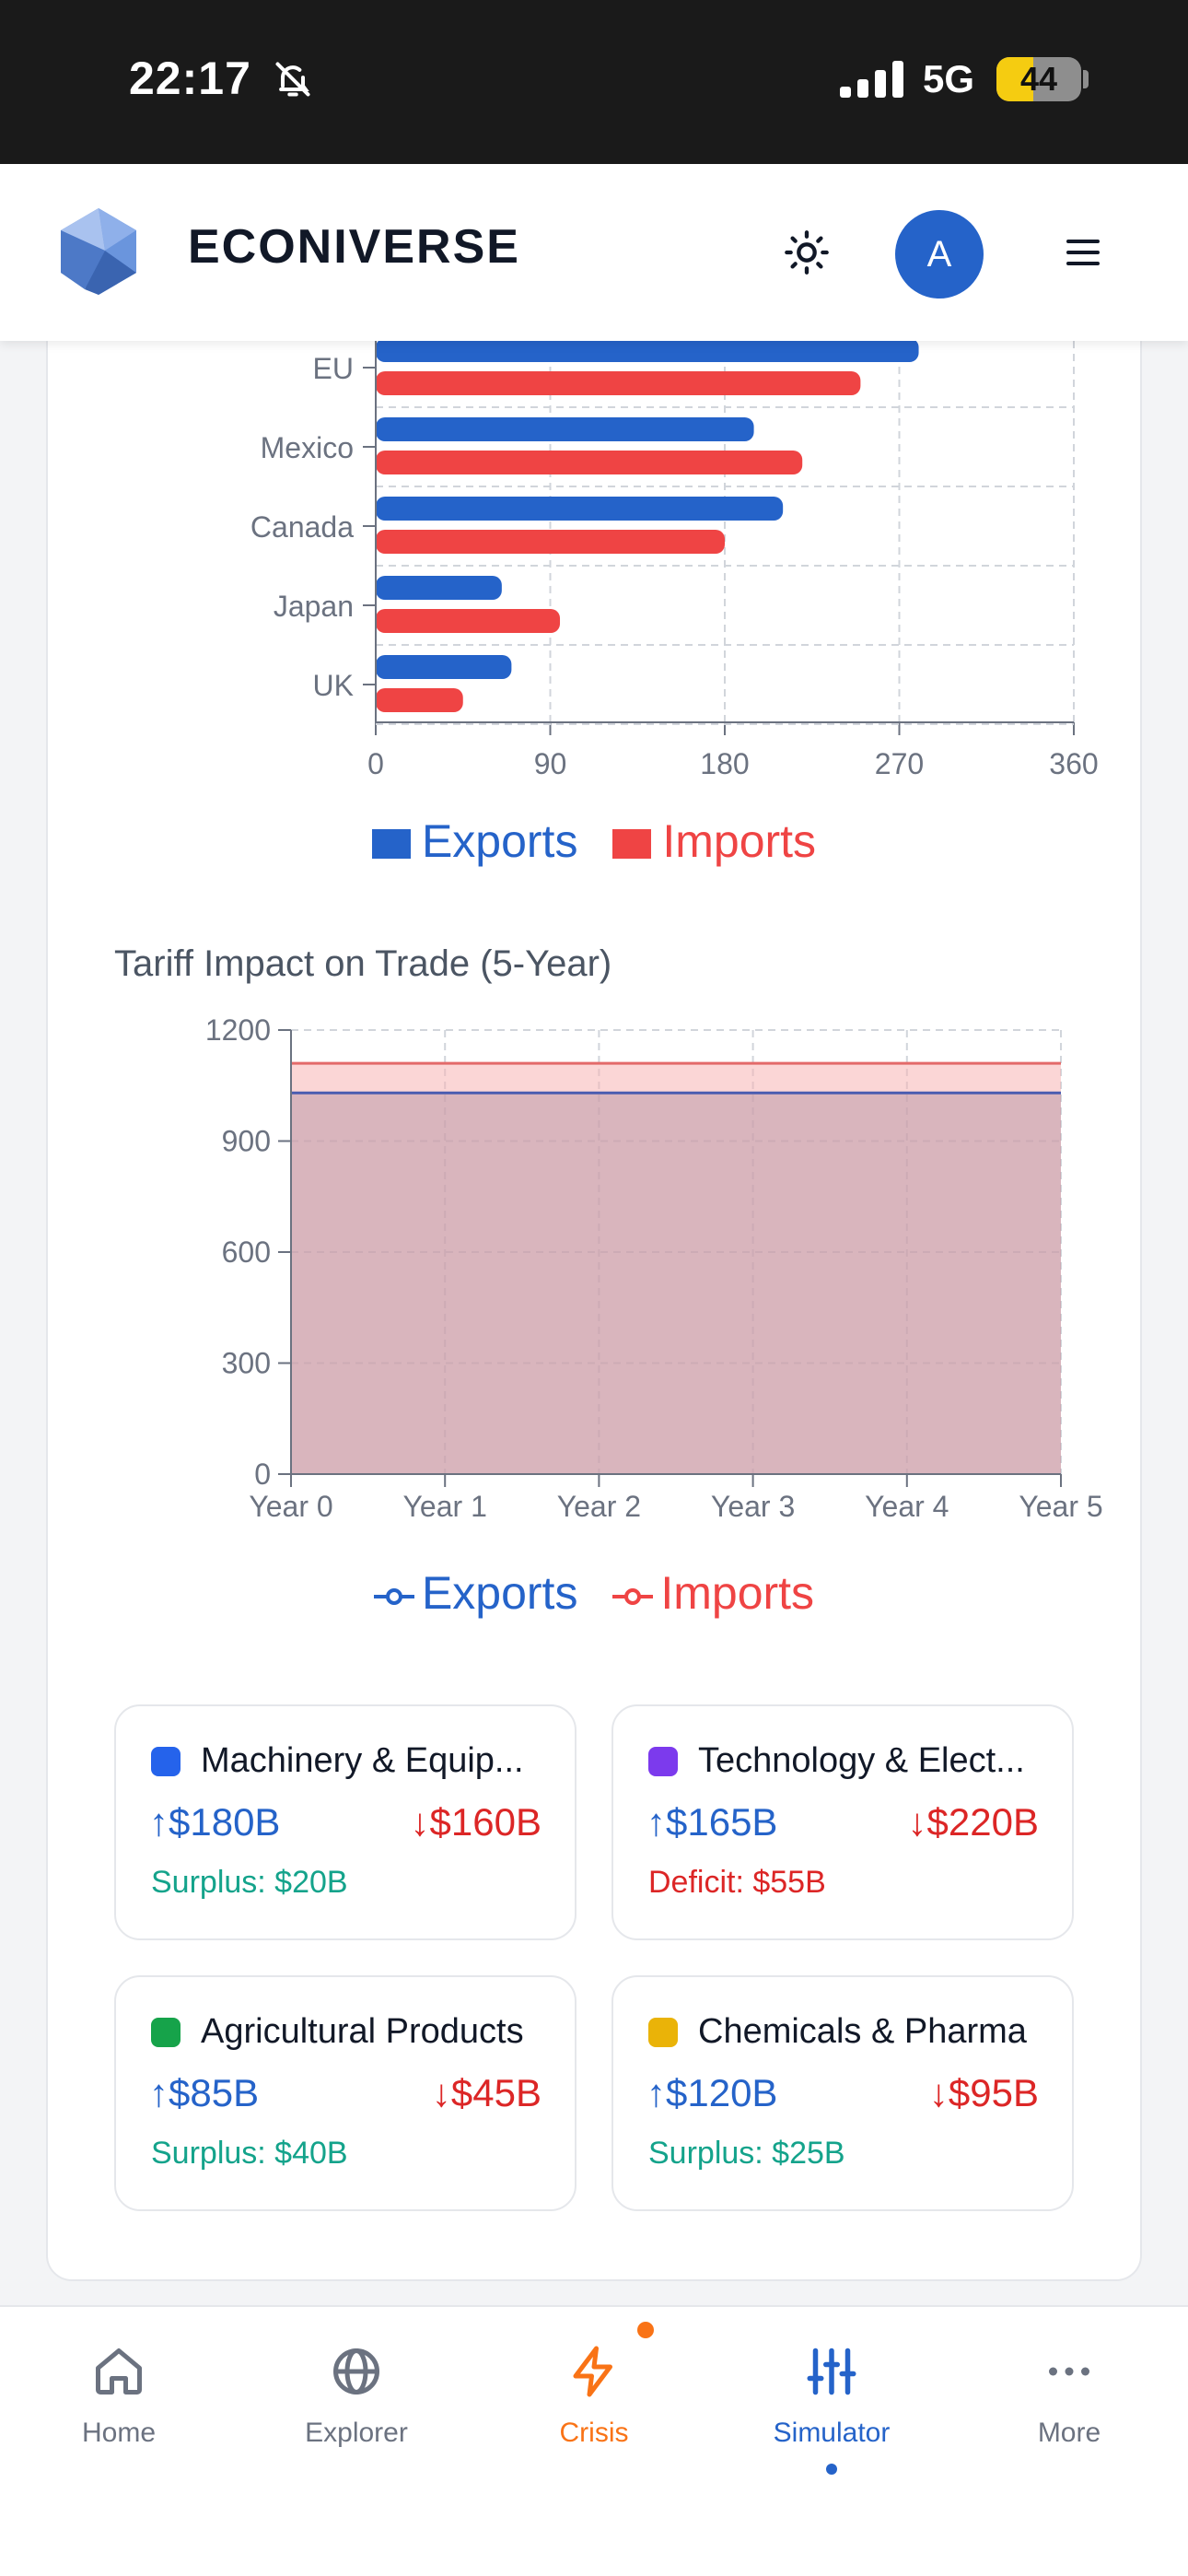 This screenshot has height=2576, width=1188. What do you see at coordinates (98, 251) in the screenshot?
I see `logo-icon` at bounding box center [98, 251].